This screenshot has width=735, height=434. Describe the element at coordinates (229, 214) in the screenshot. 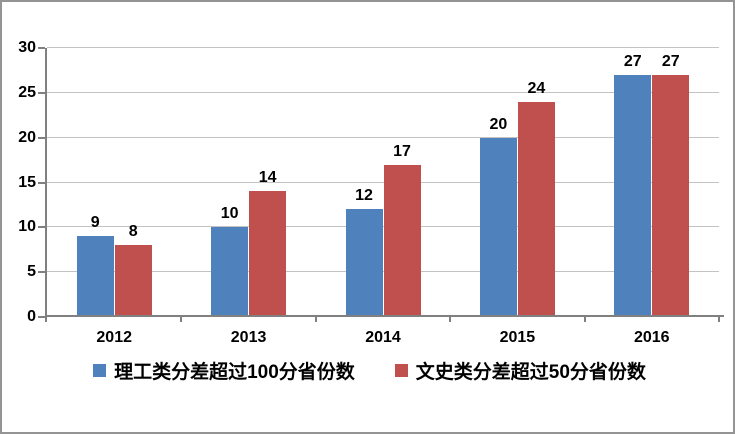

I see `data-label: 10` at that location.